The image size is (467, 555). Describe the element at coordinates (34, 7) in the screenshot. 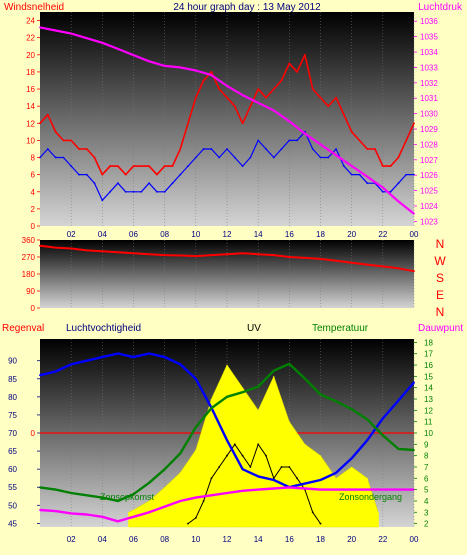

I see `left-axis-title: Windsnelheid` at that location.